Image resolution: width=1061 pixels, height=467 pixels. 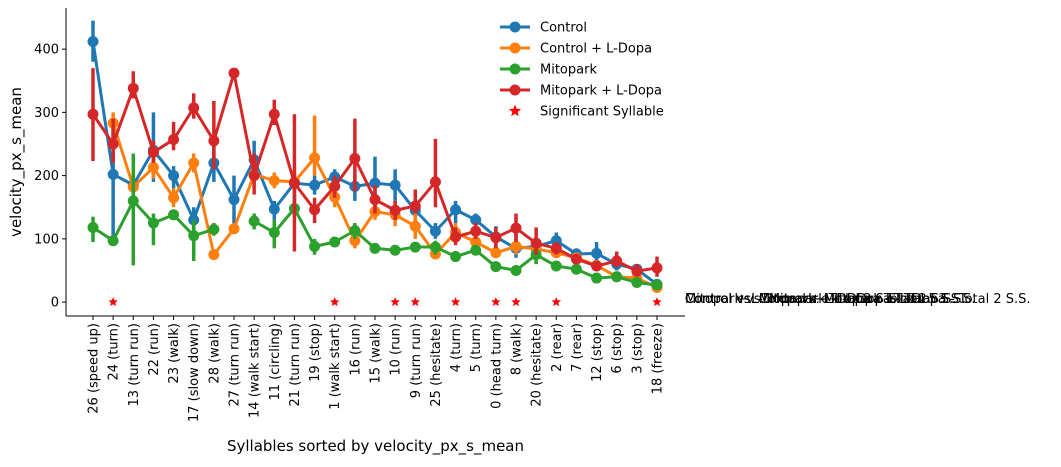 I want to click on y-axis-label: velocity_px_s_mean, so click(x=16, y=162).